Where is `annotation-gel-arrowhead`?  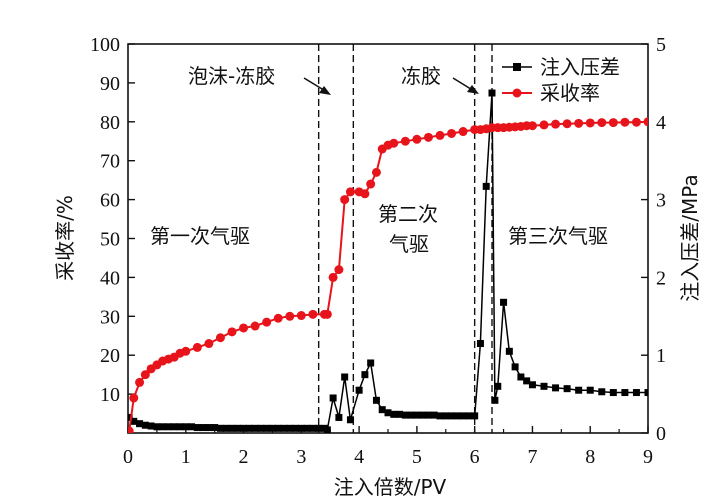
annotation-gel-arrowhead is located at coordinates (473, 89).